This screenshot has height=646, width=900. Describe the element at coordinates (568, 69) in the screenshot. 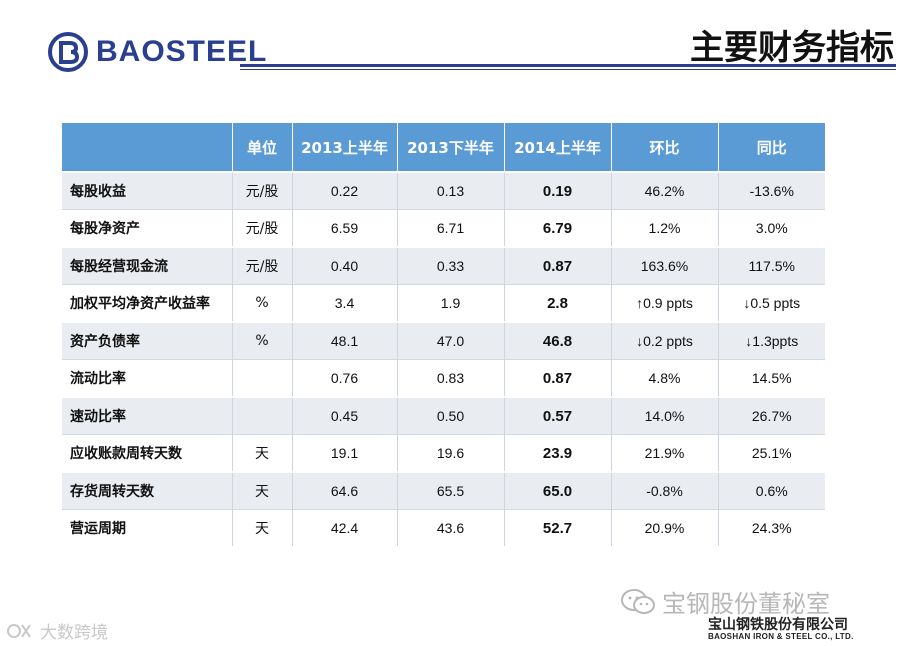

I see `header-rule-thin` at that location.